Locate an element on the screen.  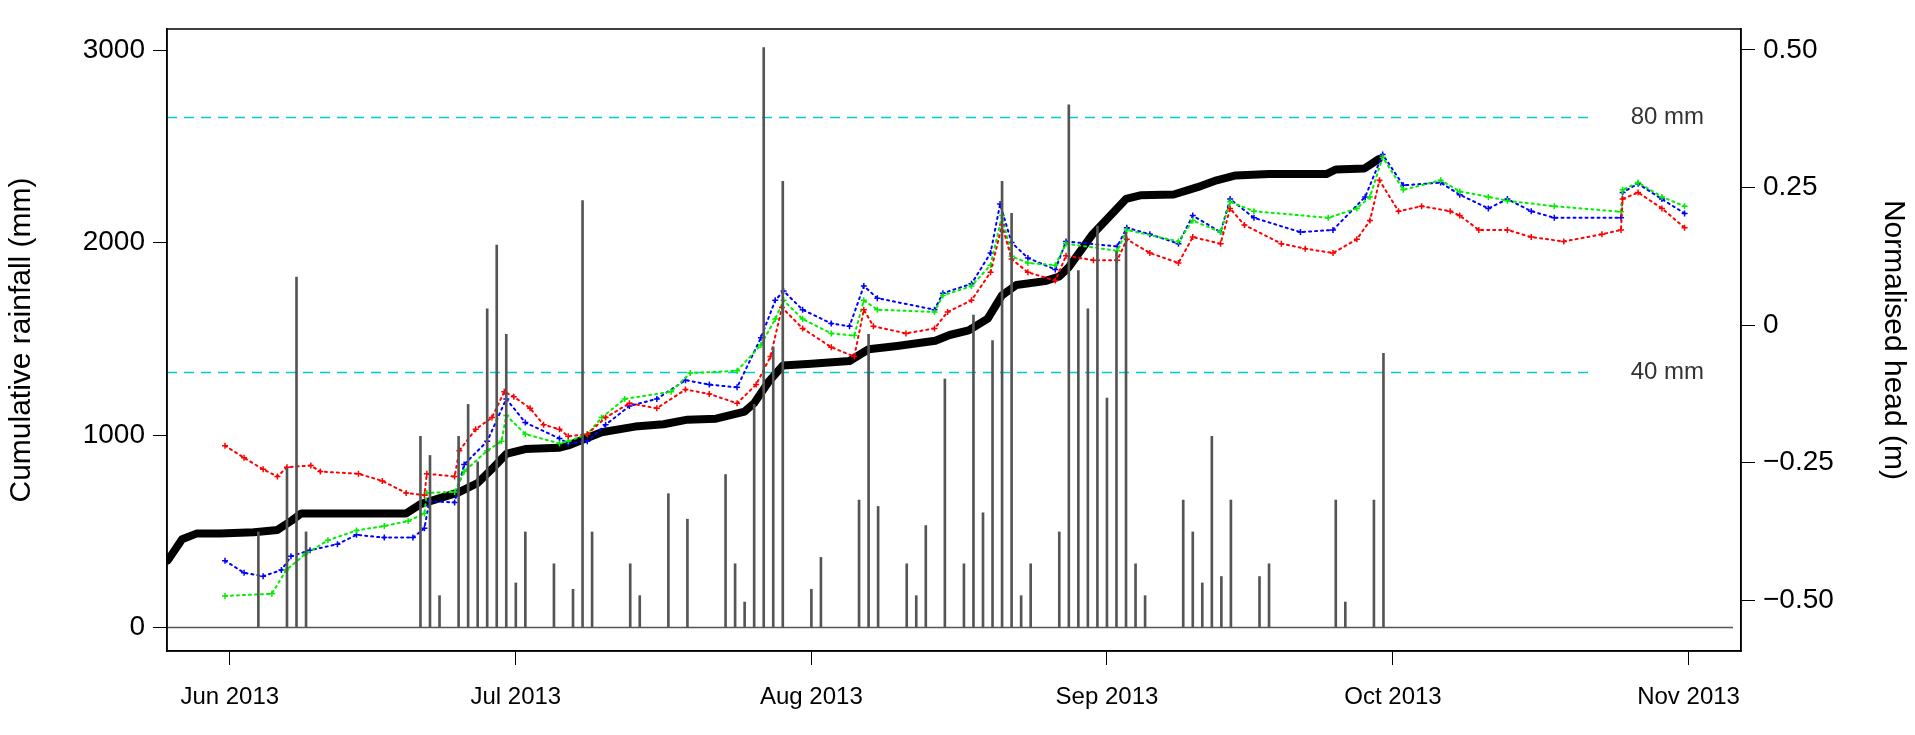
y2-axis-title: Normalised head (m) is located at coordinates (1895, 340).